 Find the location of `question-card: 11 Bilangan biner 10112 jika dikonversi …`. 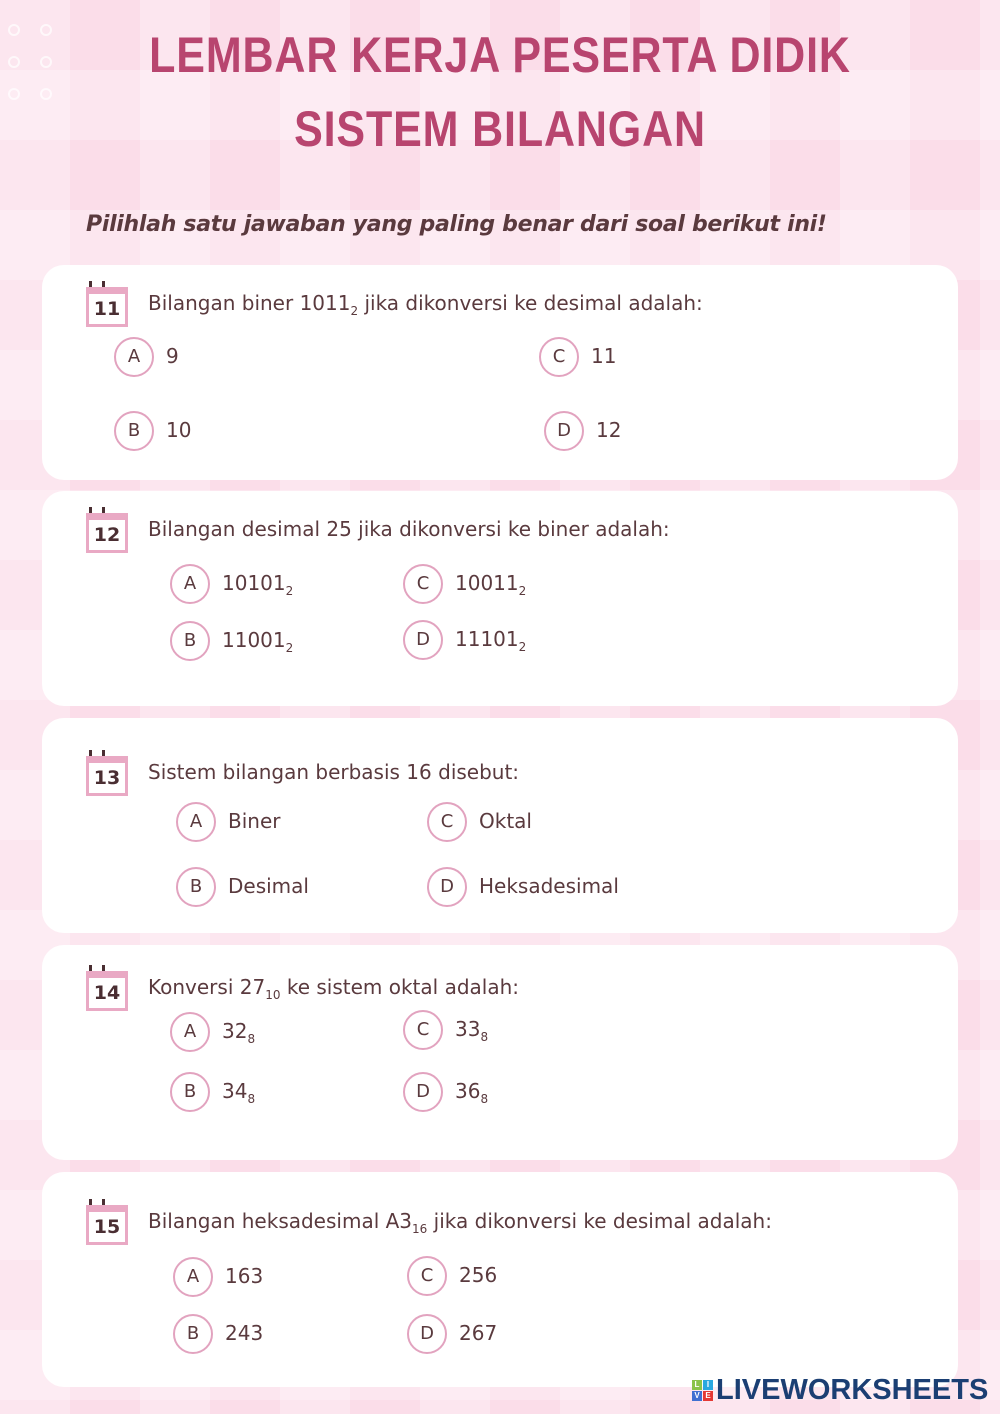

question-card: 11 Bilangan biner 10112 jika dikonversi … is located at coordinates (500, 372).